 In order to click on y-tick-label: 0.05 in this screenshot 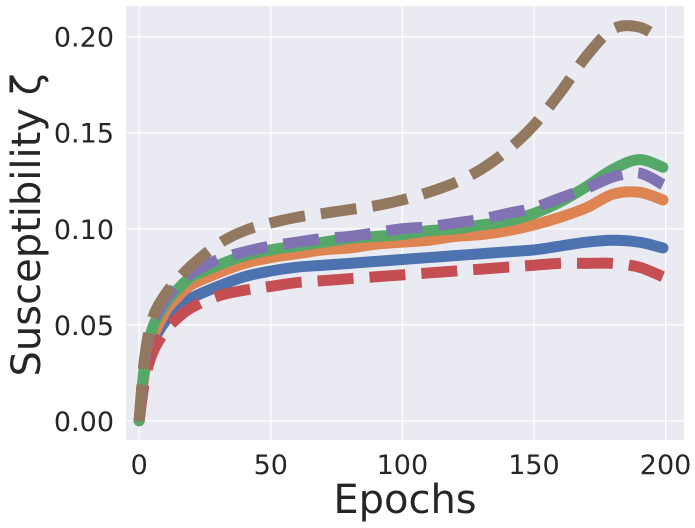, I will do `click(84, 326)`.